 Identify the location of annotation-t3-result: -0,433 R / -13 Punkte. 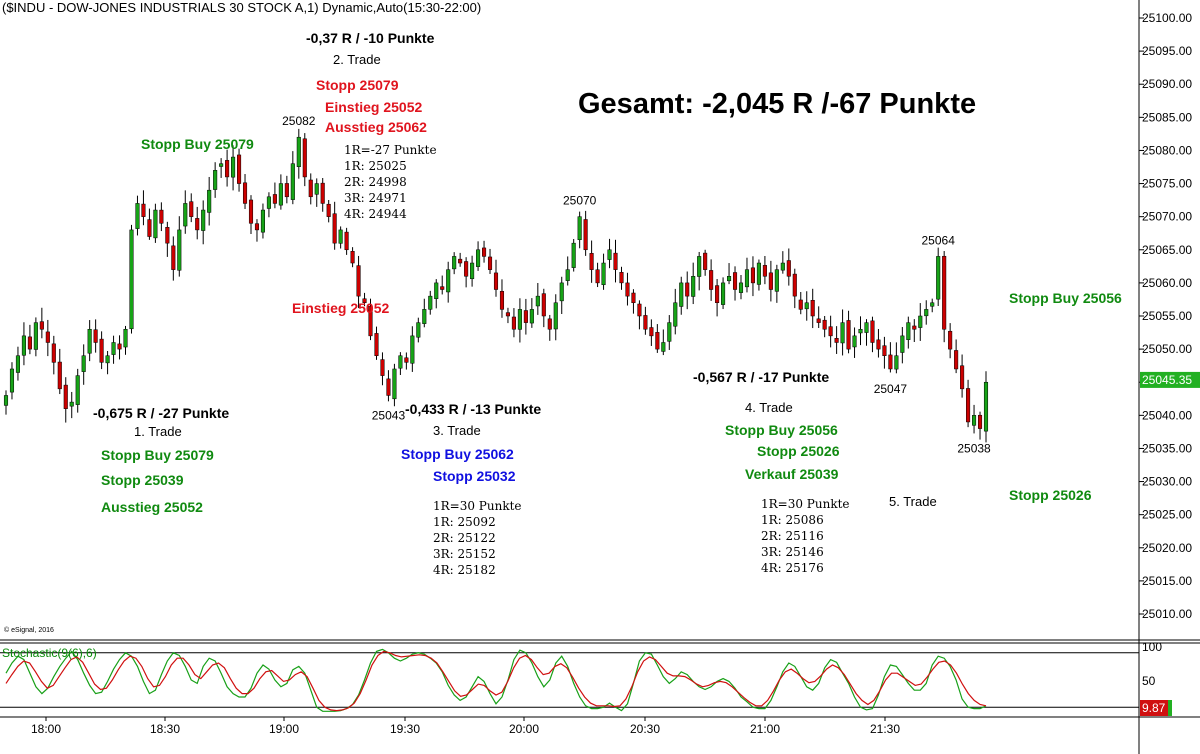
(473, 409).